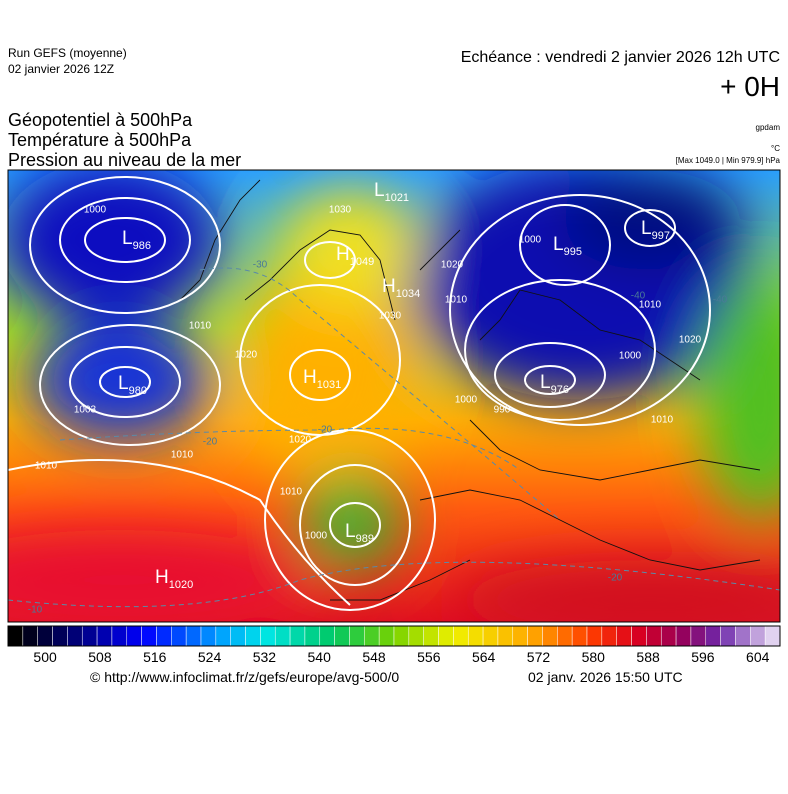 The width and height of the screenshot is (788, 794). What do you see at coordinates (661, 236) in the screenshot?
I see `center-value: 997` at bounding box center [661, 236].